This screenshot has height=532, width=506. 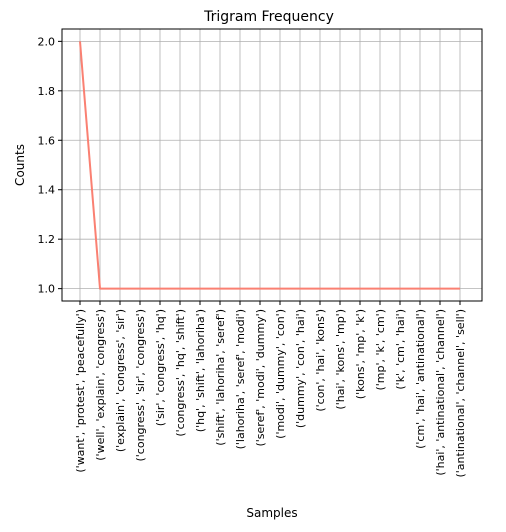 What do you see at coordinates (268, 17) in the screenshot?
I see `chart-title: Trigram Frequency` at bounding box center [268, 17].